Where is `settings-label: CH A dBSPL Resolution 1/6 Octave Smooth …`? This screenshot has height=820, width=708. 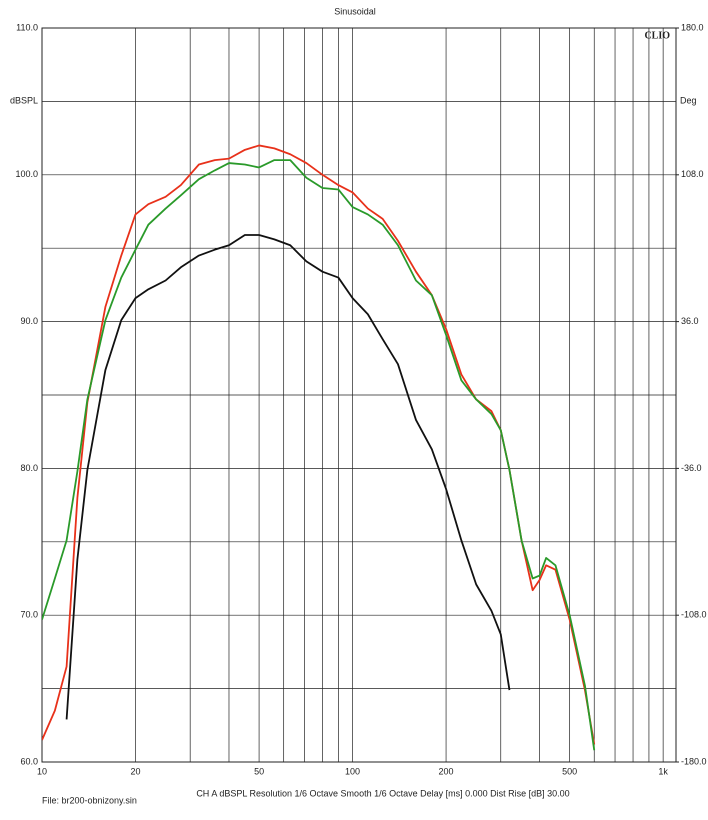
settings-label: CH A dBSPL Resolution 1/6 Octave Smooth … is located at coordinates (382, 793).